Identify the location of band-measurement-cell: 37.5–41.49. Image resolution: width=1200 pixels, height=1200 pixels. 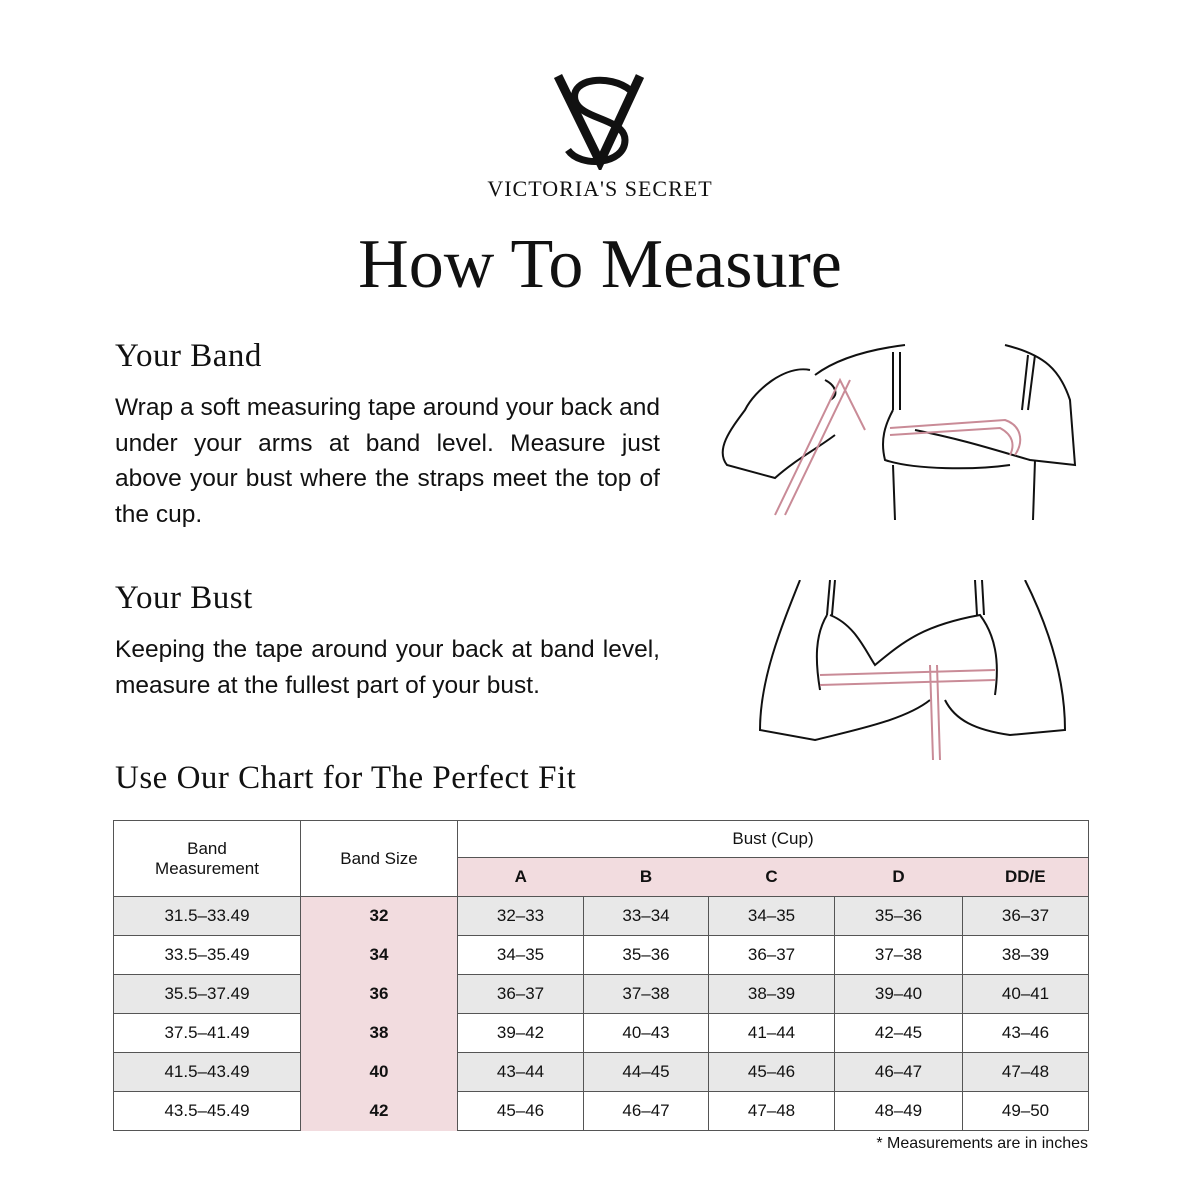
(207, 1033).